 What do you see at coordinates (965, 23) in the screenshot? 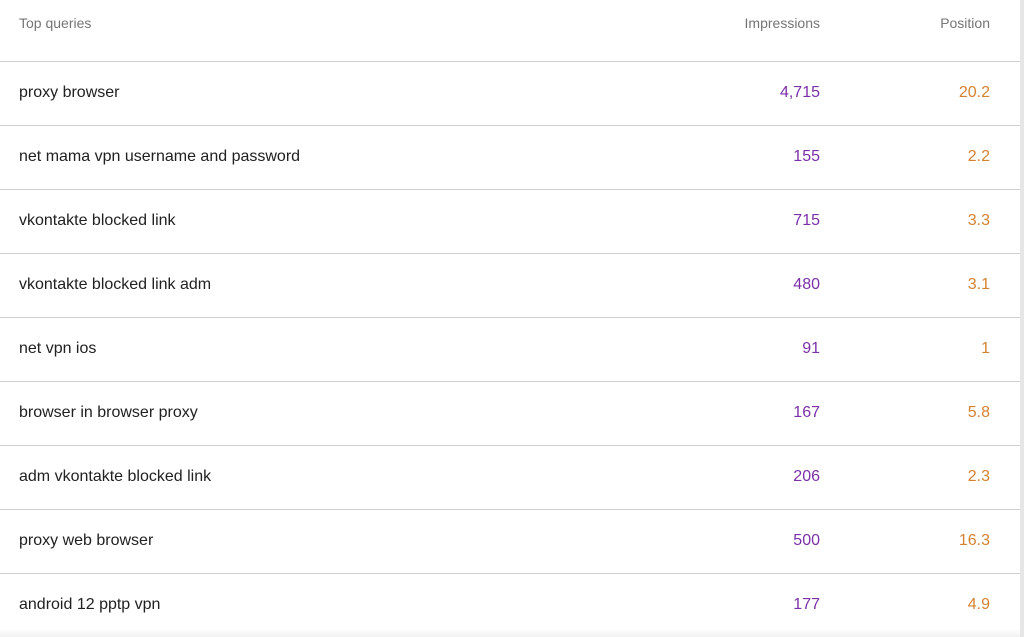
I see `header-position: Position` at bounding box center [965, 23].